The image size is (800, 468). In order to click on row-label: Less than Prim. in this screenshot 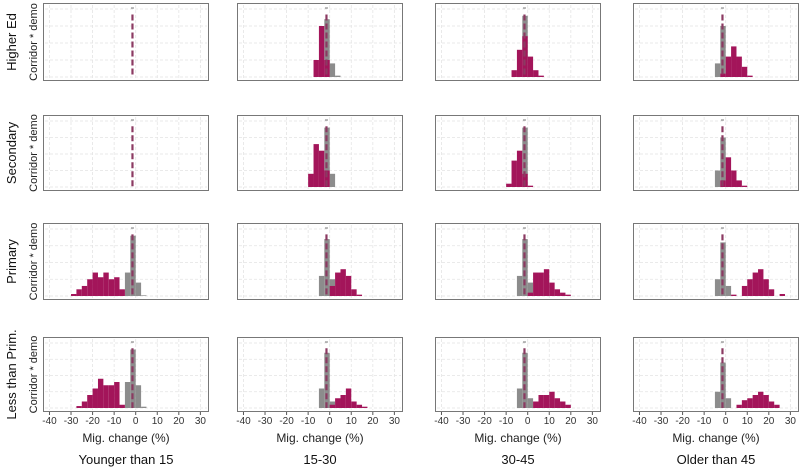, I will do `click(11, 374)`.